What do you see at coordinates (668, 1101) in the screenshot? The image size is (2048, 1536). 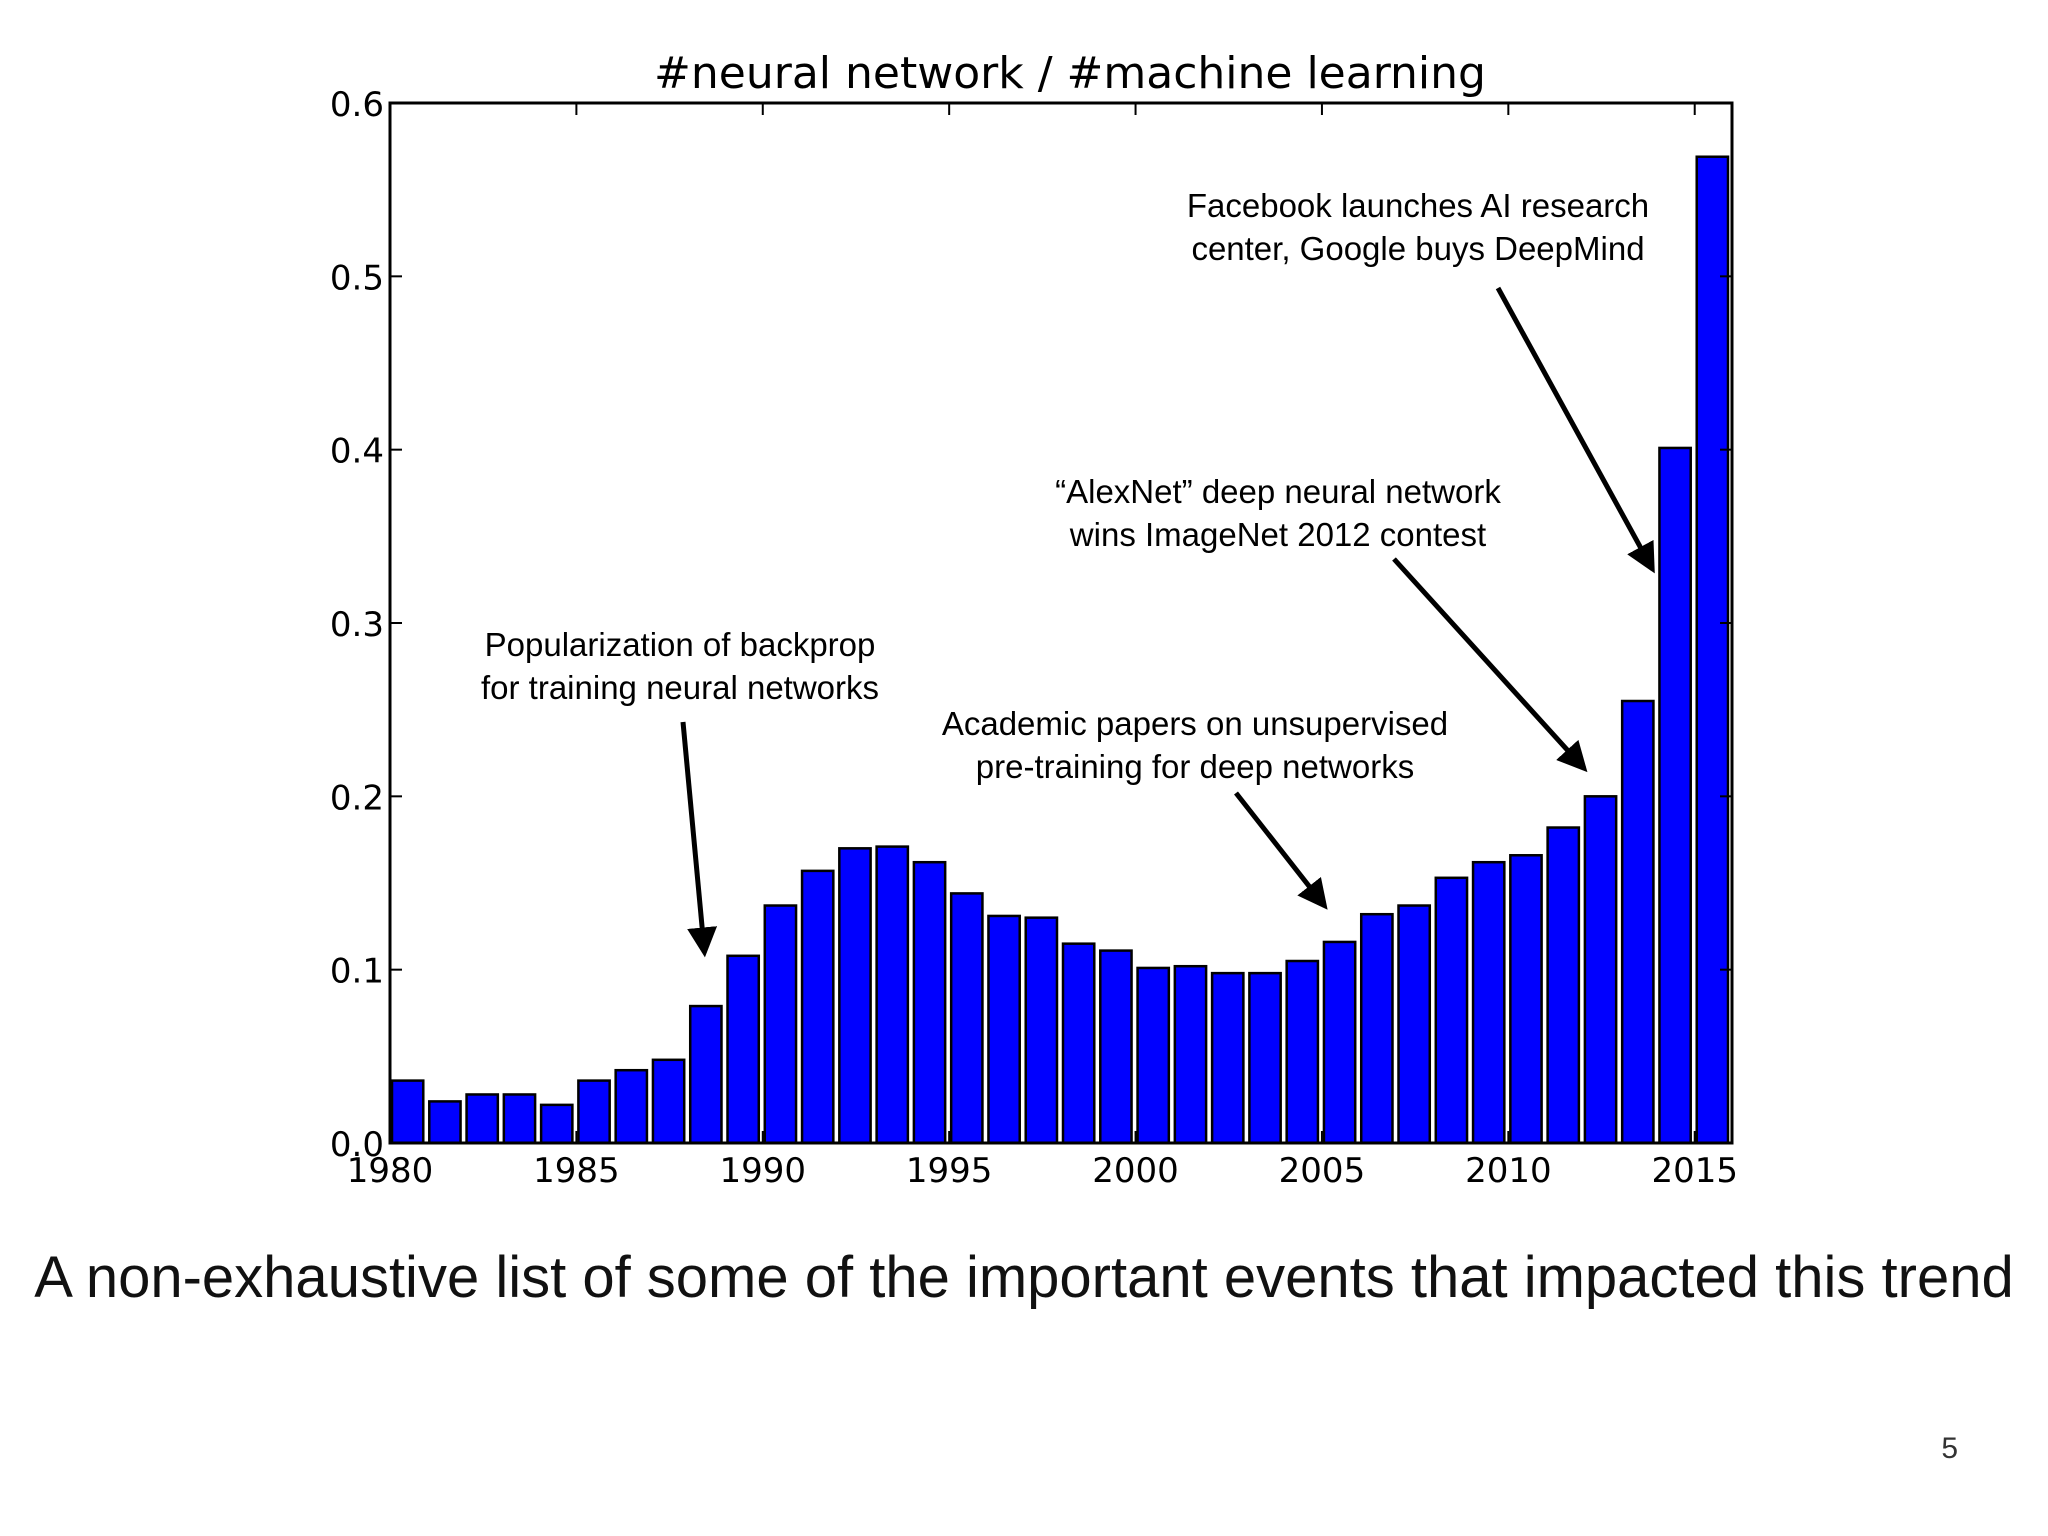 I see `bar-1987` at bounding box center [668, 1101].